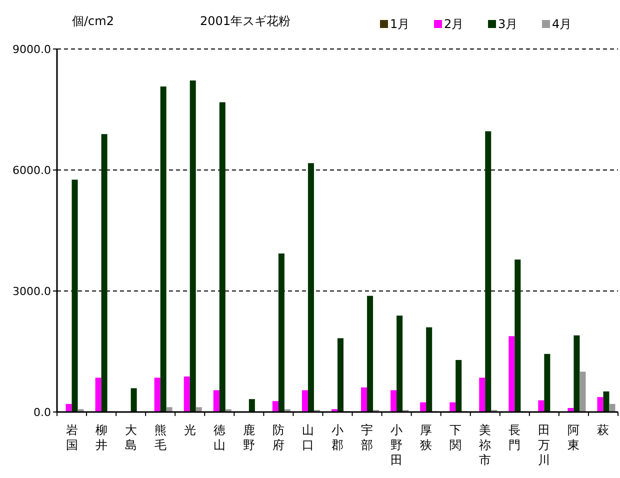 The image size is (620, 478). What do you see at coordinates (248, 437) in the screenshot?
I see `x-tick-label: 鹿野` at bounding box center [248, 437].